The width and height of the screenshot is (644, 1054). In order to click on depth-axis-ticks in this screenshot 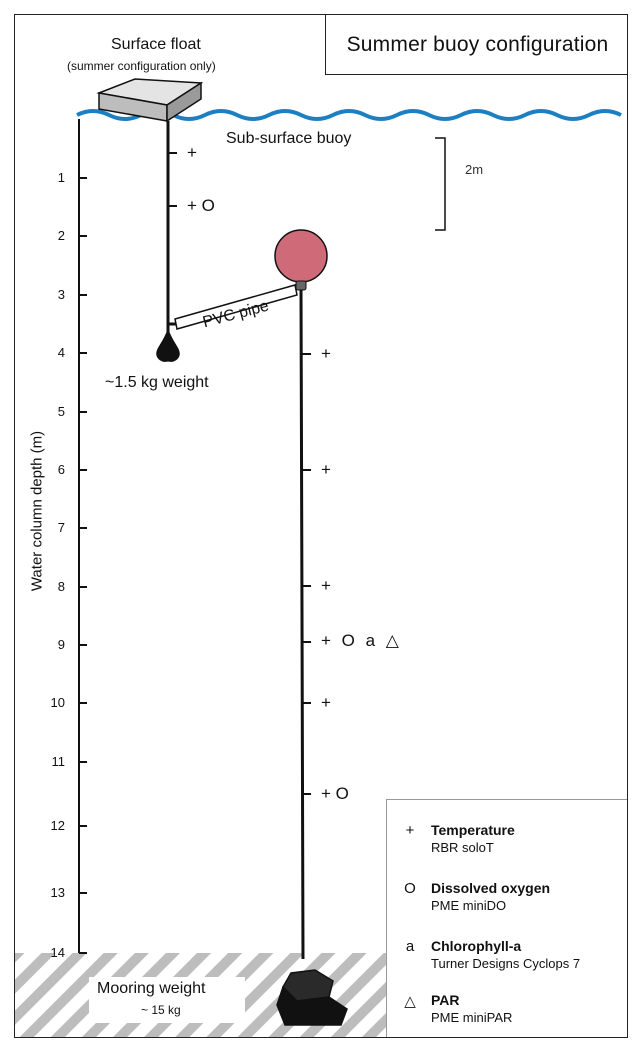, I will do `click(83, 565)`.